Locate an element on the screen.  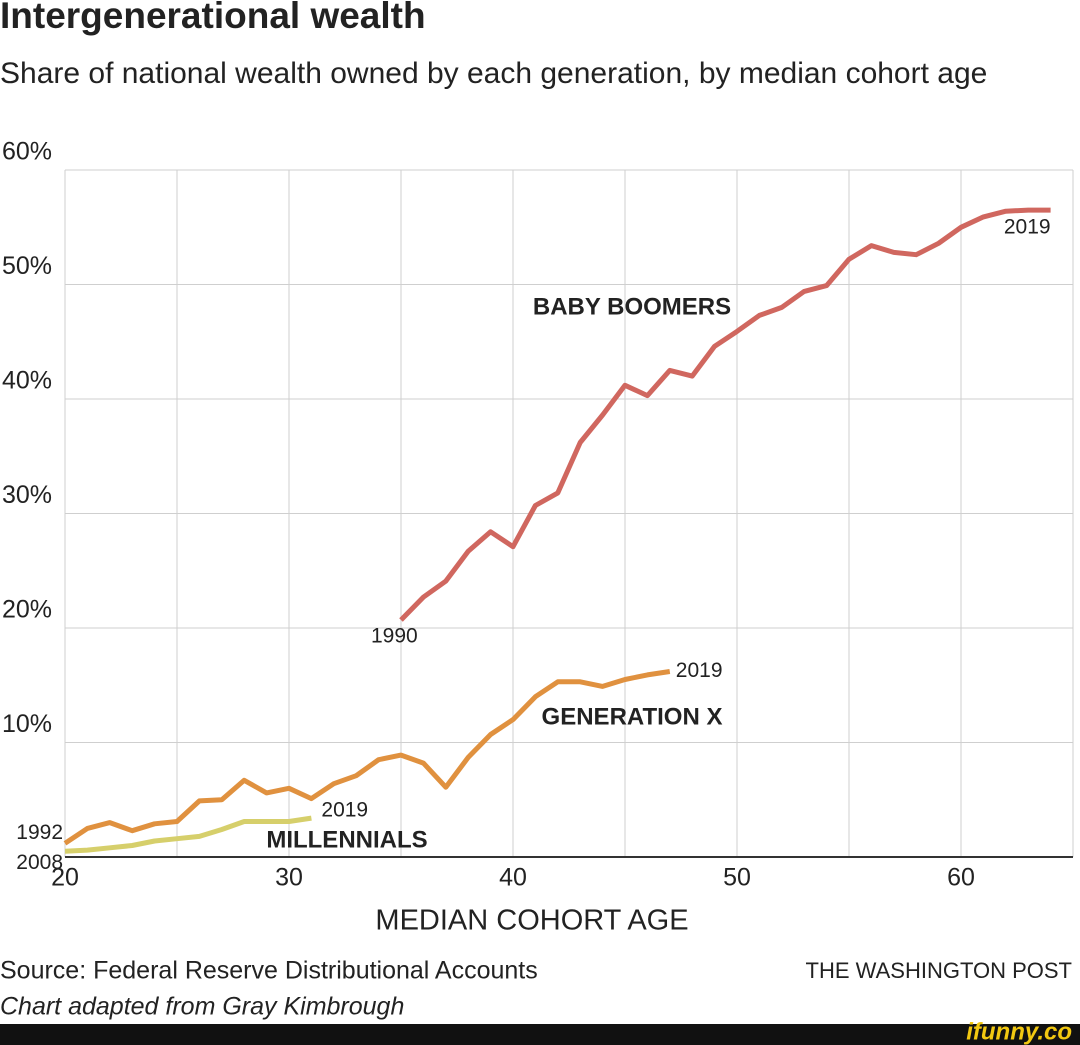
watermark: ifunny.co is located at coordinates (1019, 1031).